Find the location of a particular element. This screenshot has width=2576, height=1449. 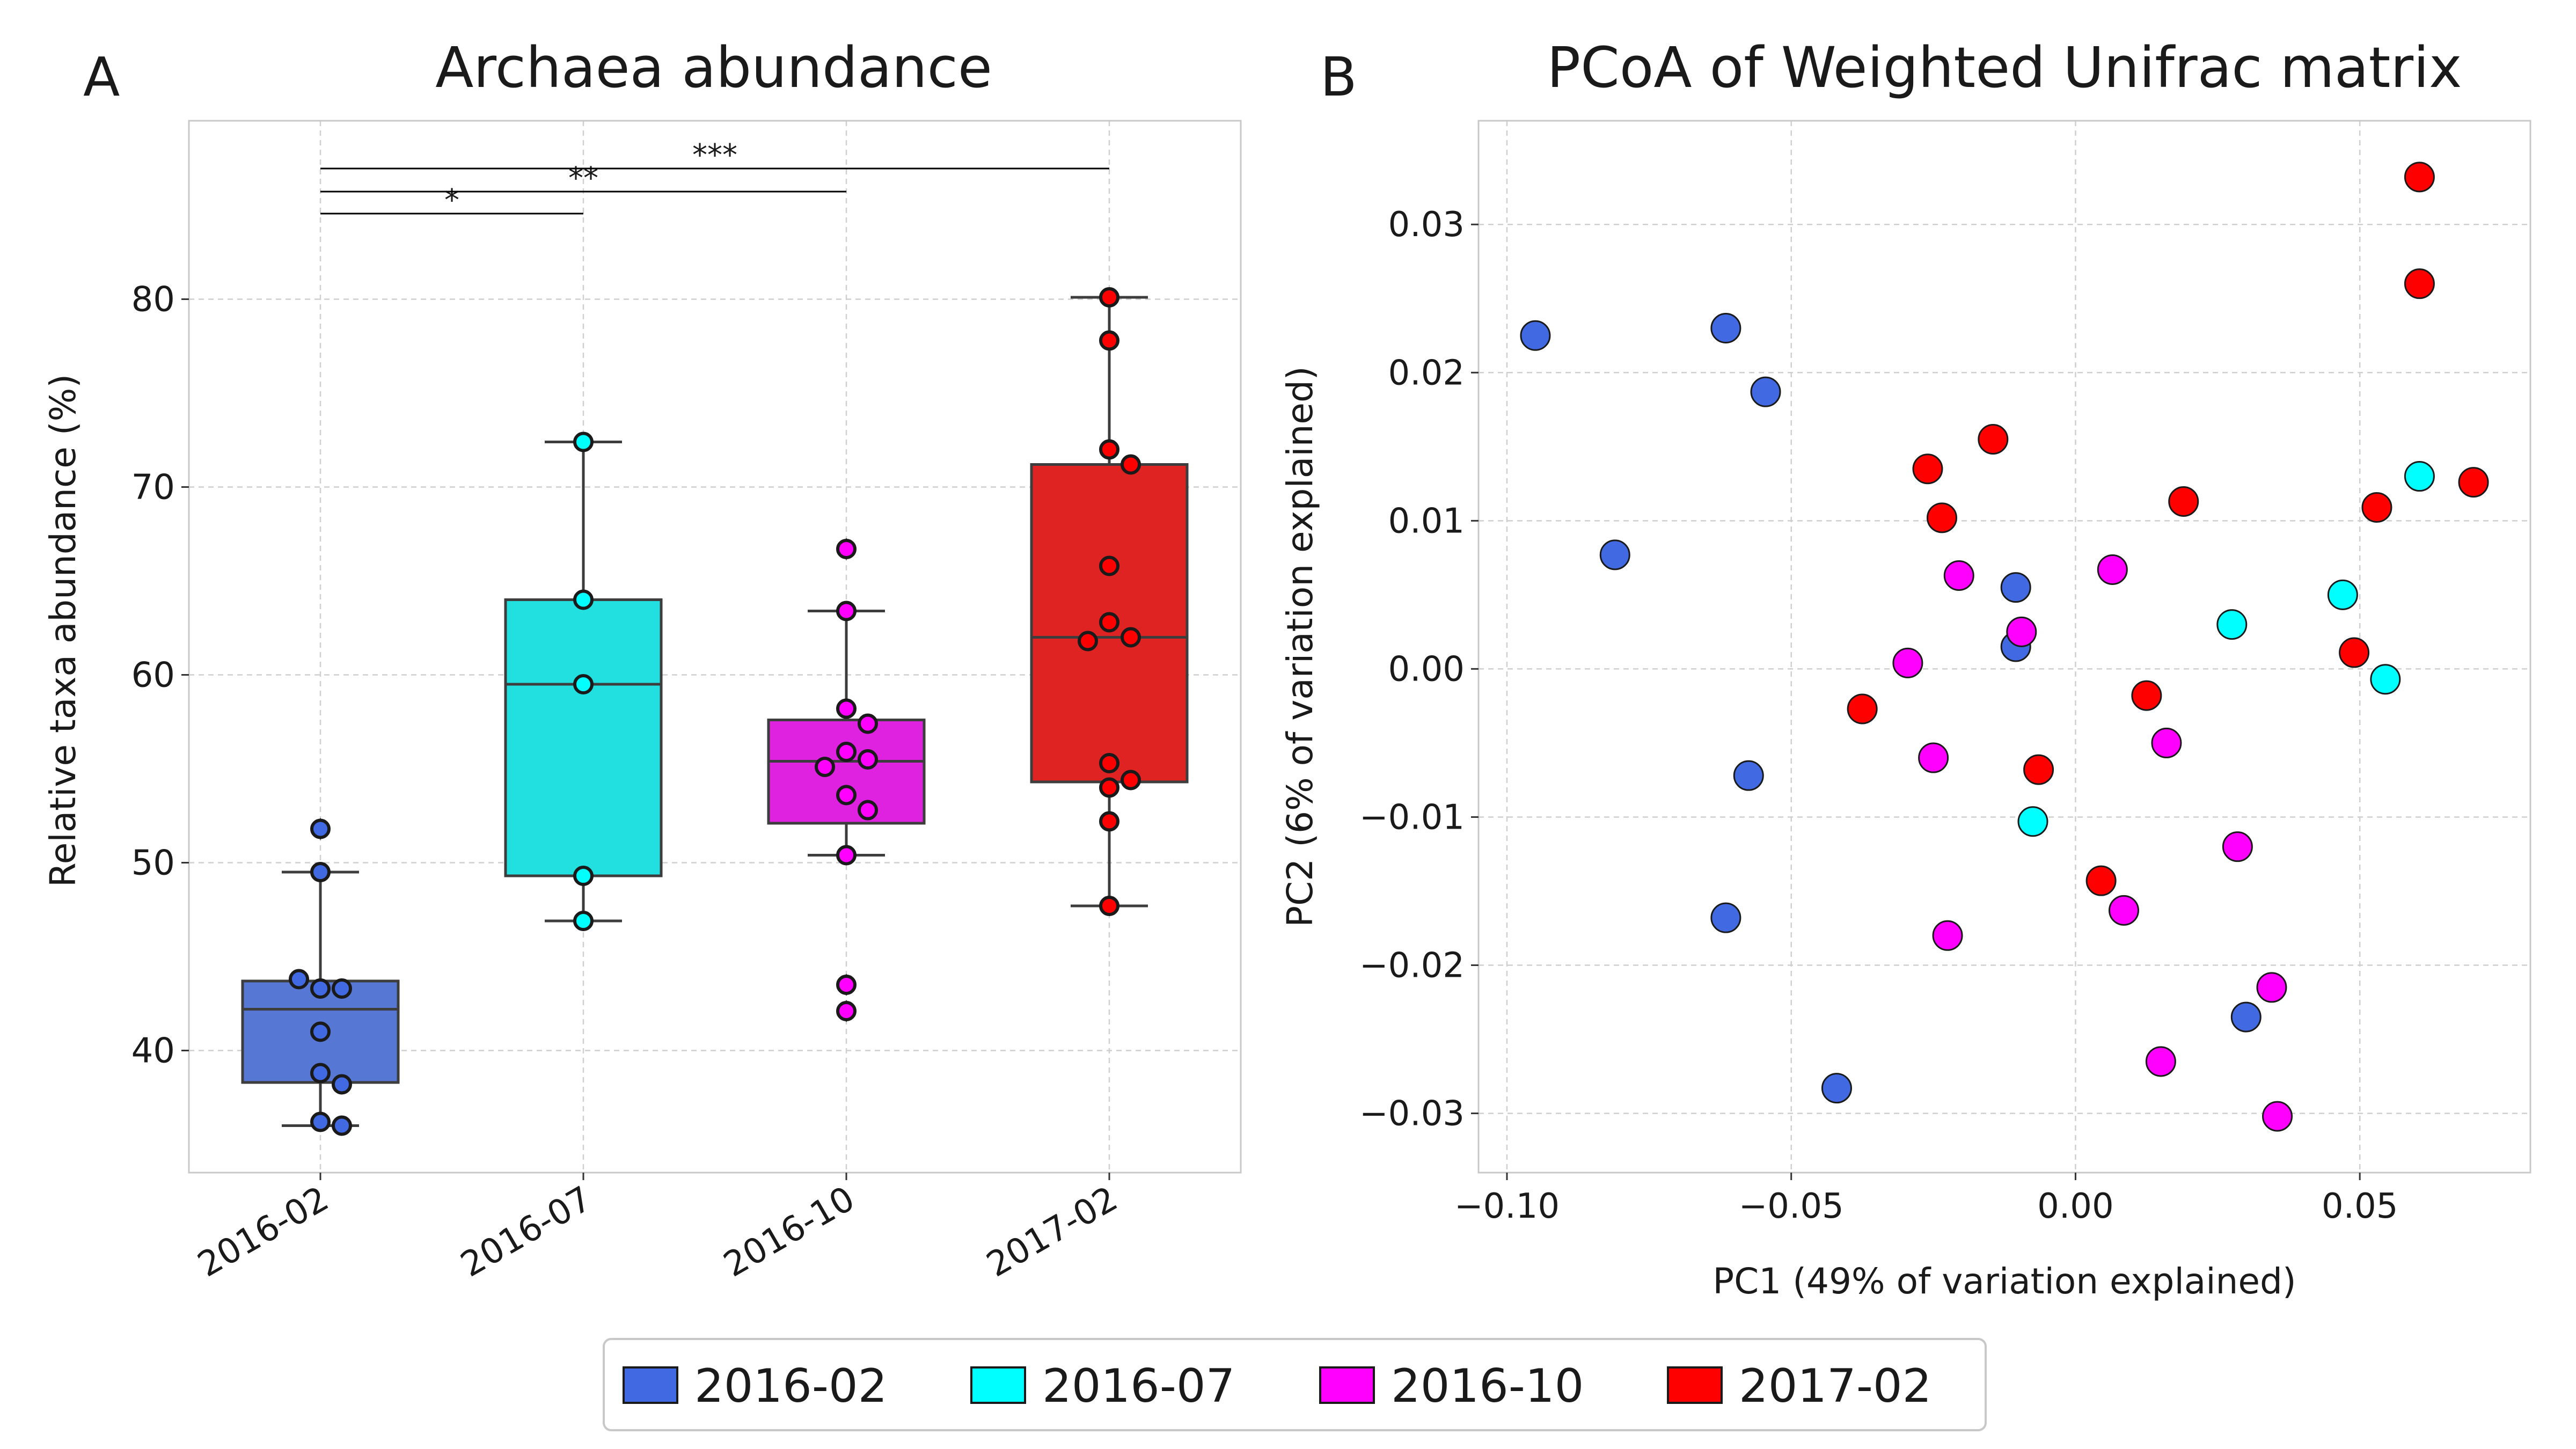

legend-label: 2016-07 is located at coordinates (1138, 1386).